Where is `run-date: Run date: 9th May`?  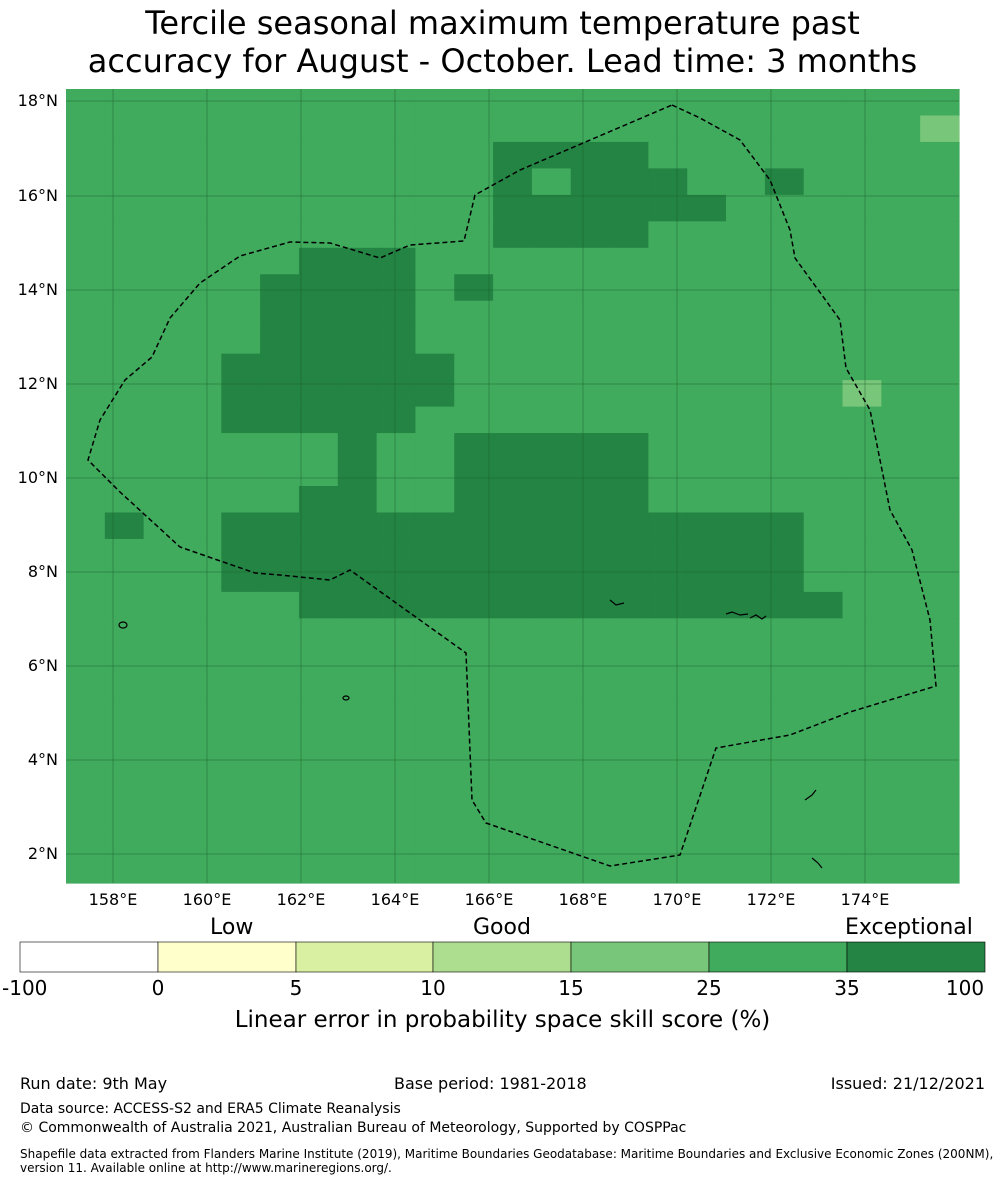
run-date: Run date: 9th May is located at coordinates (94, 1083).